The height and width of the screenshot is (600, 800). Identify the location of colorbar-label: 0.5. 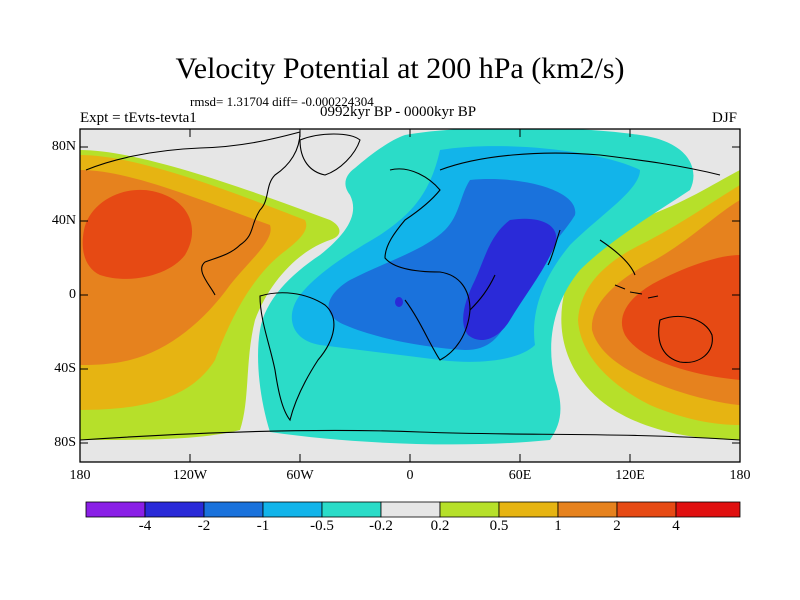
(499, 526).